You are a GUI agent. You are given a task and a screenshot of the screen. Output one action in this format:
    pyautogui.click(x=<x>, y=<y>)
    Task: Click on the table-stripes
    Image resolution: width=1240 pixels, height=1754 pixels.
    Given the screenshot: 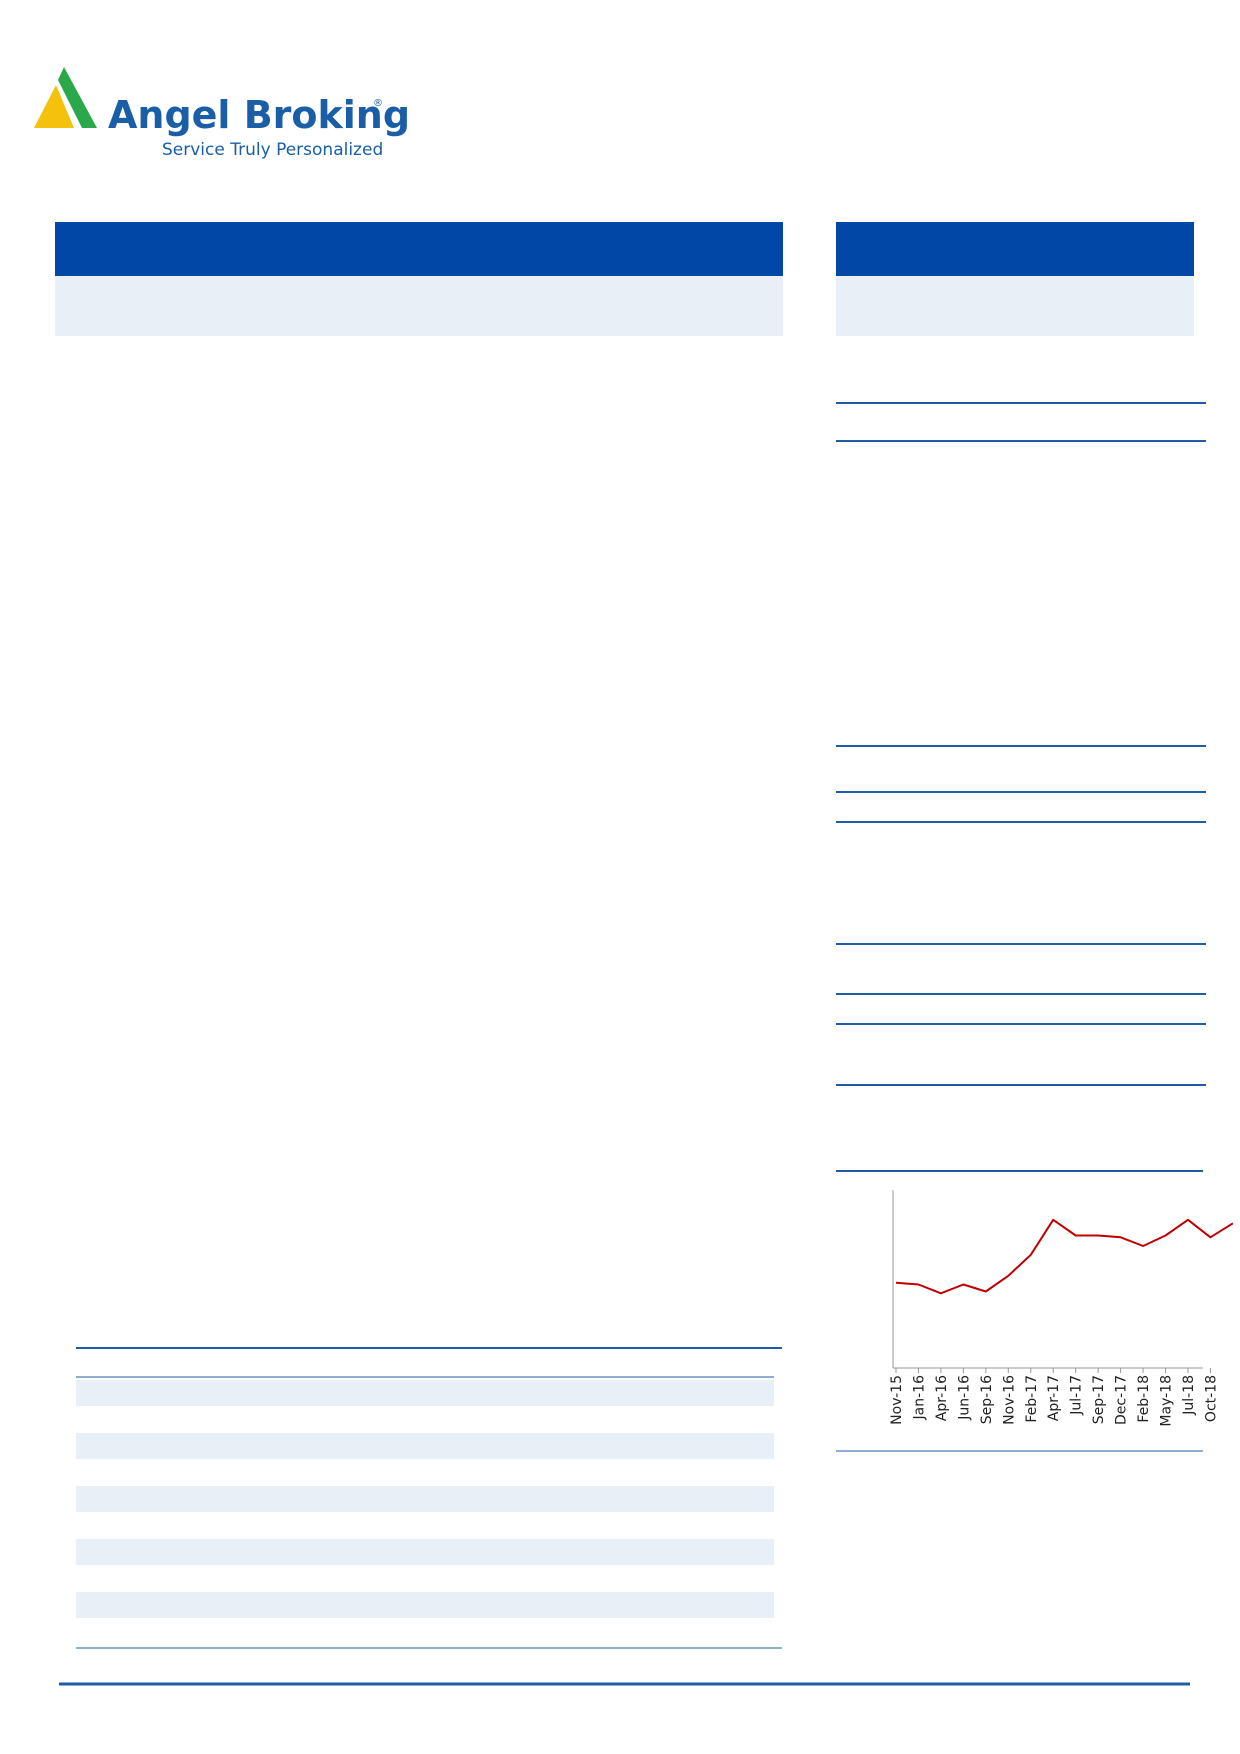 What is the action you would take?
    pyautogui.click(x=425, y=1499)
    